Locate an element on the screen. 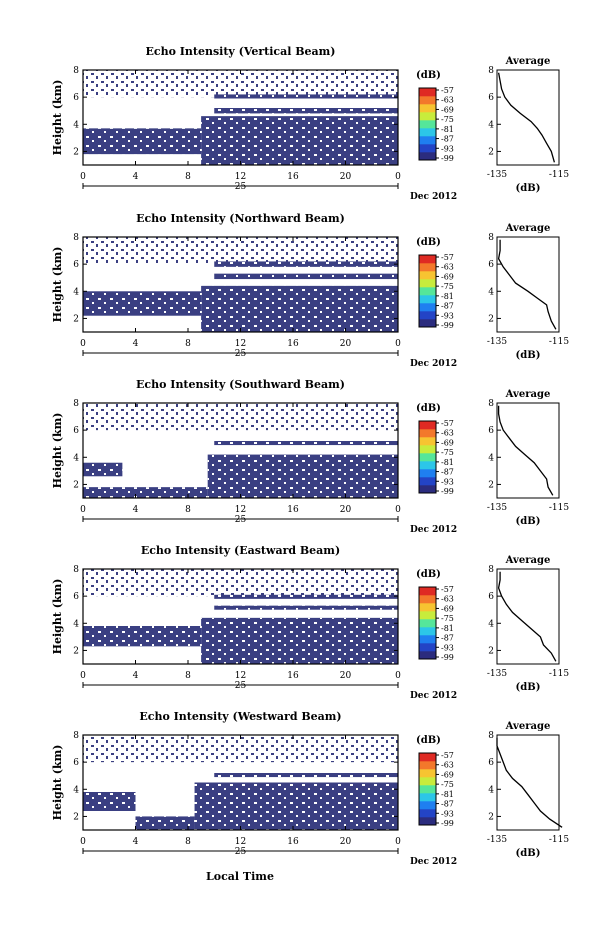 The height and width of the screenshot is (929, 616). y-tick-label: 8 is located at coordinates (76, 570).